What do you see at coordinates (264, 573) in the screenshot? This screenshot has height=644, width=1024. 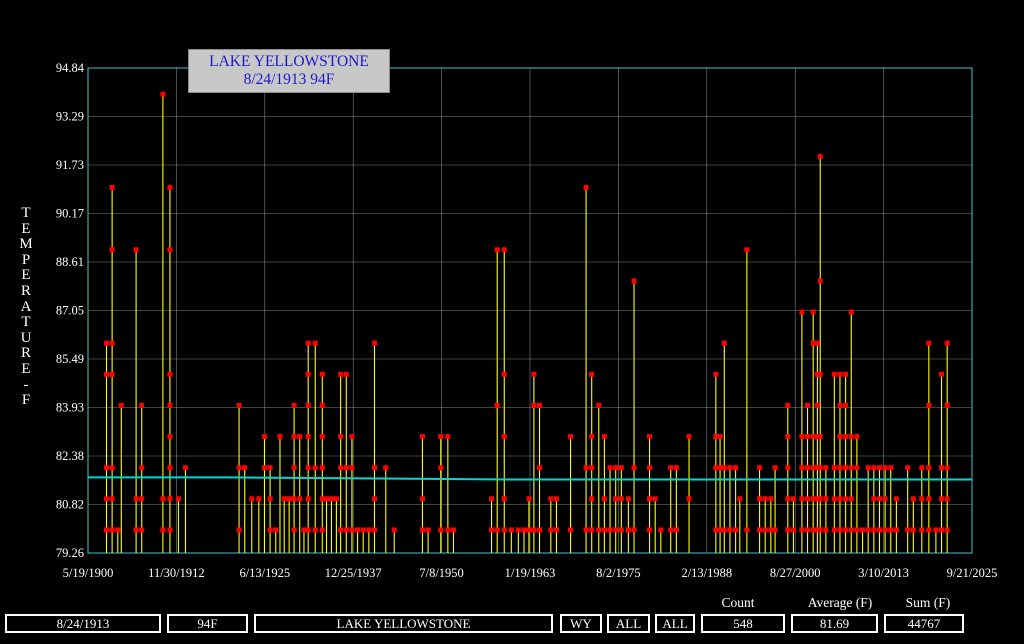 I see `x-tick-label: 6/13/1925` at bounding box center [264, 573].